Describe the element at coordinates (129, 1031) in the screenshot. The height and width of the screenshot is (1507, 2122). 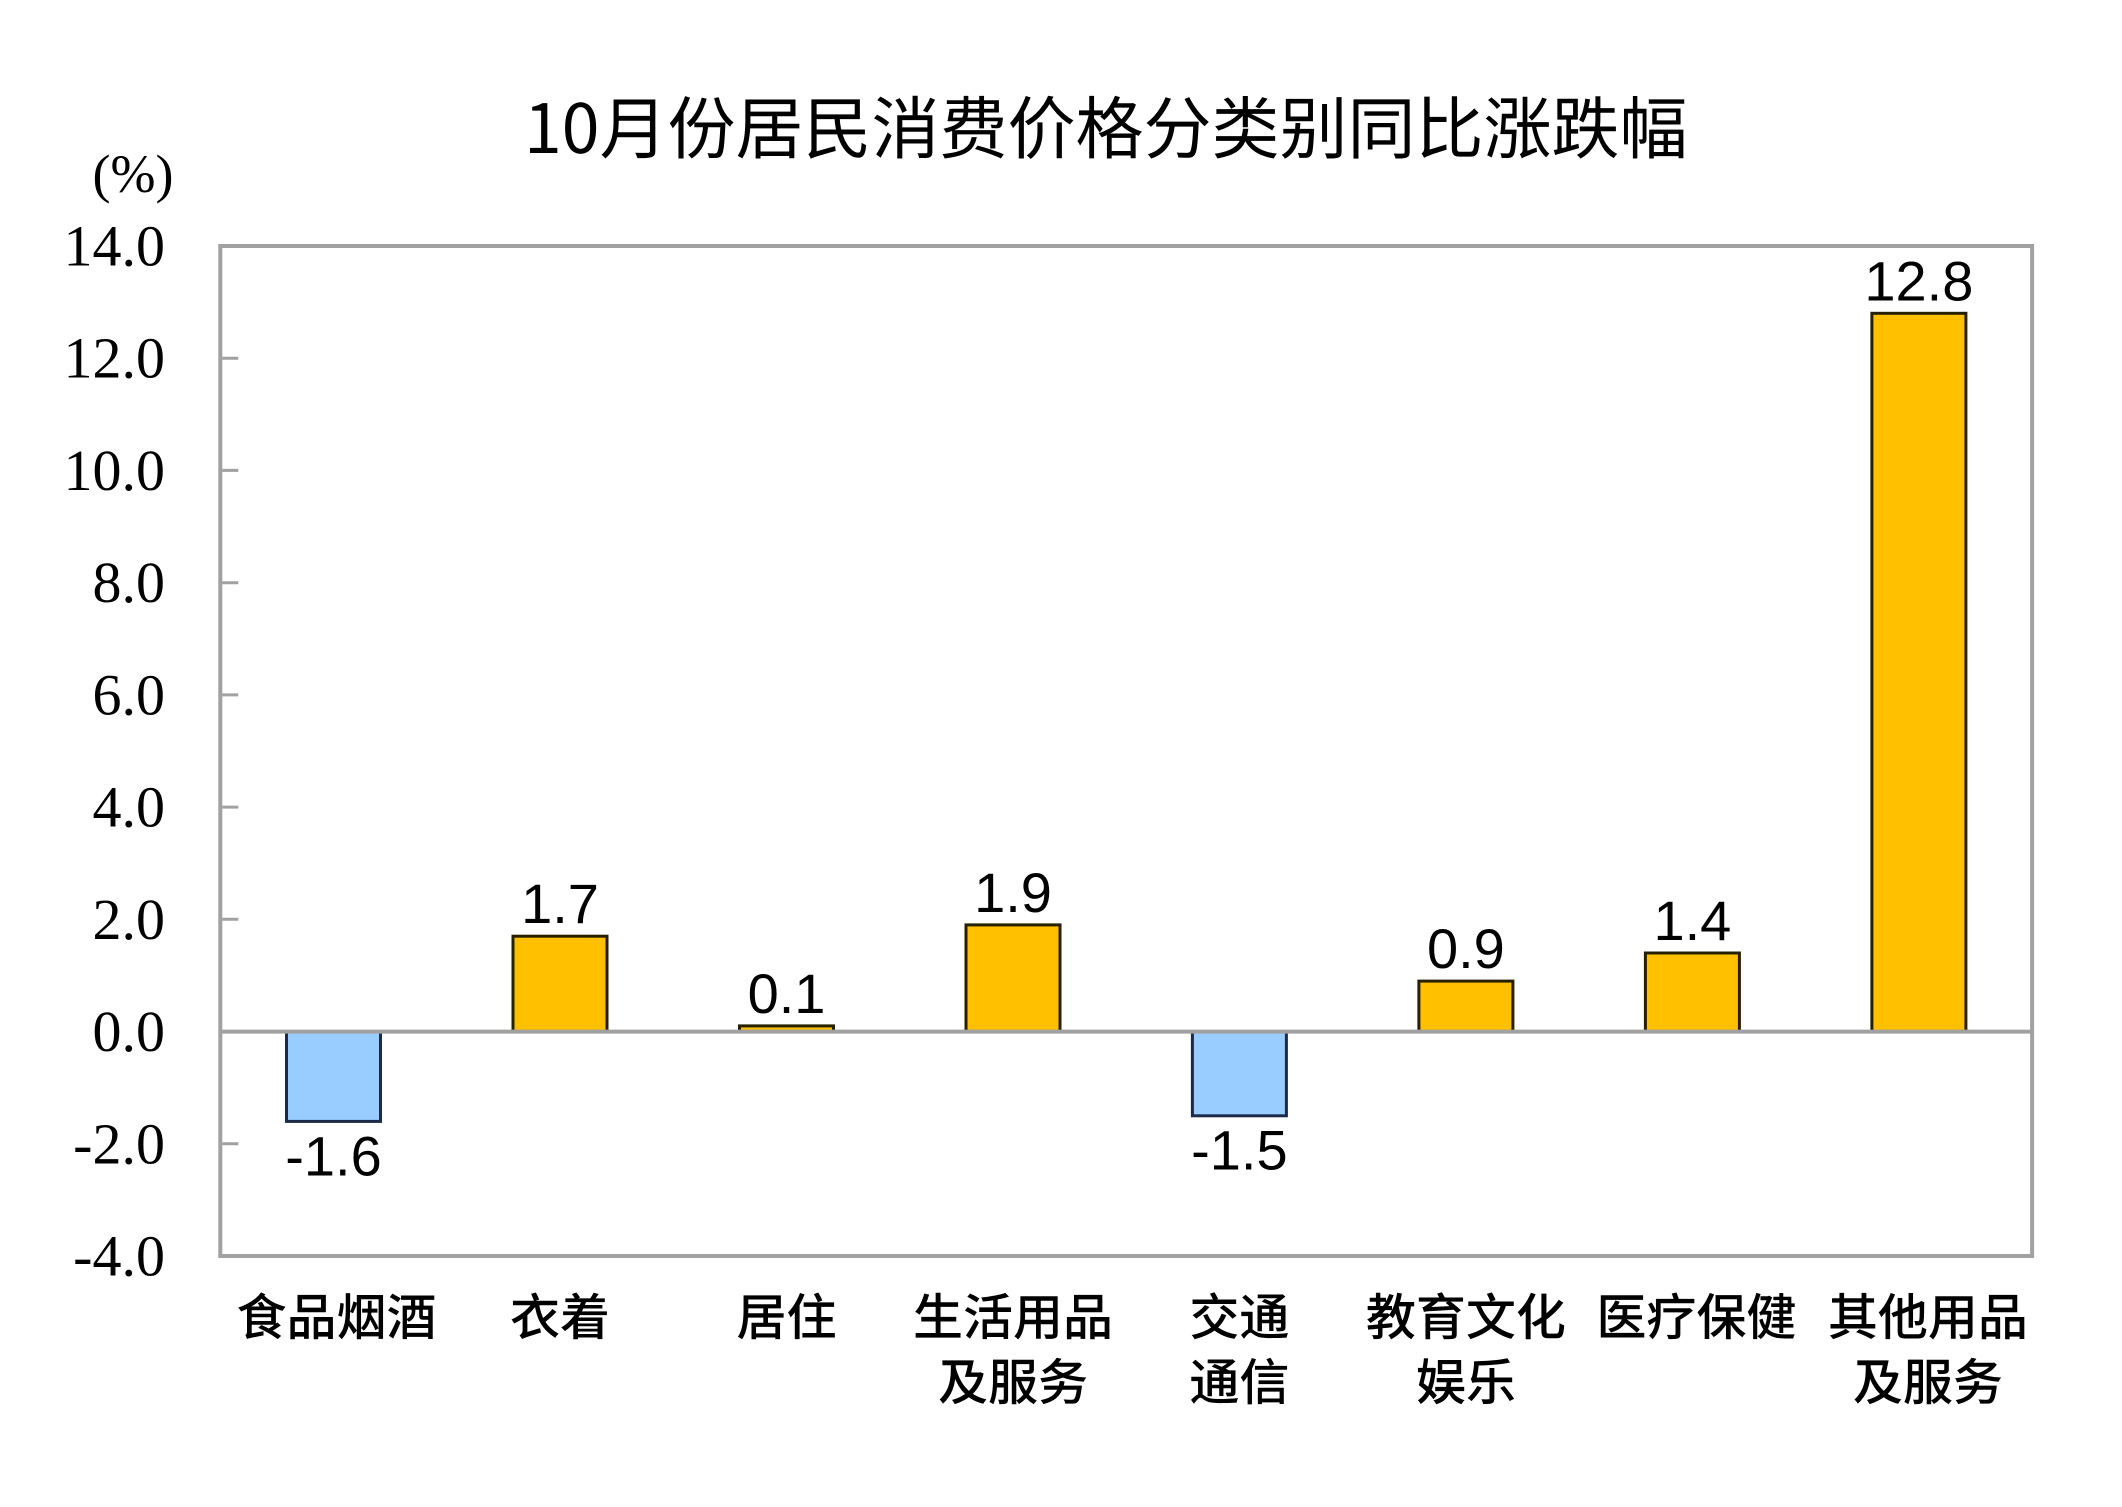
I see `svg-text: 0.0` at that location.